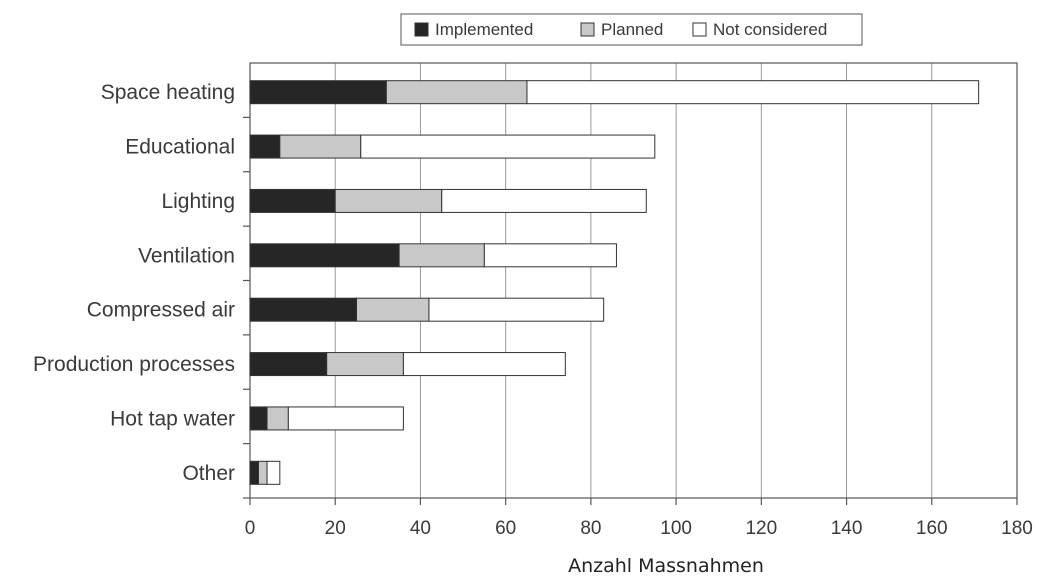  Describe the element at coordinates (180, 147) in the screenshot. I see `category-label: Educational` at that location.